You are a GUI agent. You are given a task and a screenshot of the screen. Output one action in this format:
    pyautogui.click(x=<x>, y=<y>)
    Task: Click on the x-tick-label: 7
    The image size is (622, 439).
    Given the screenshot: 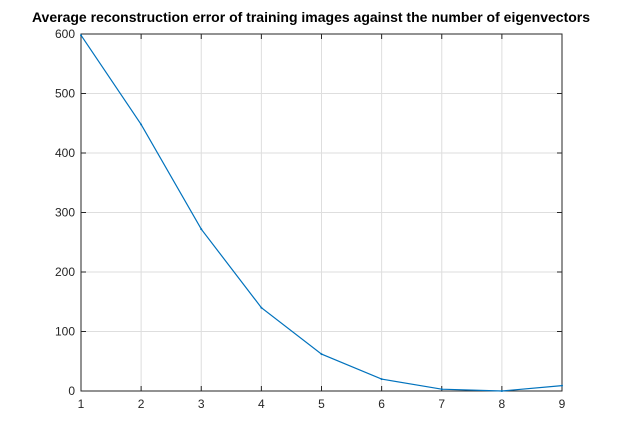 What is the action you would take?
    pyautogui.click(x=441, y=404)
    